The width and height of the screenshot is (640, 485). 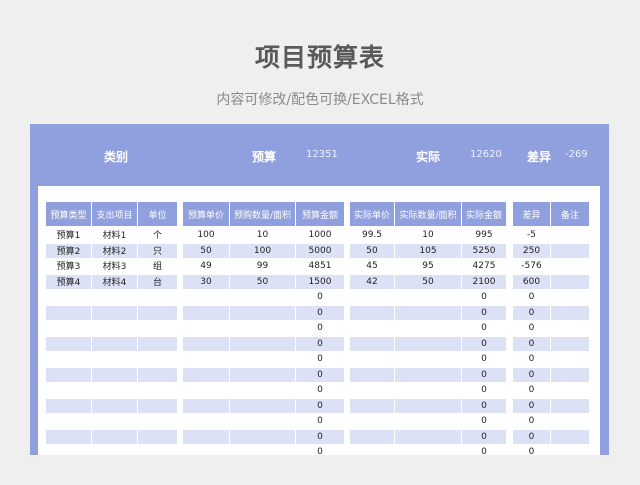 I want to click on table-cell: 台, so click(x=157, y=281).